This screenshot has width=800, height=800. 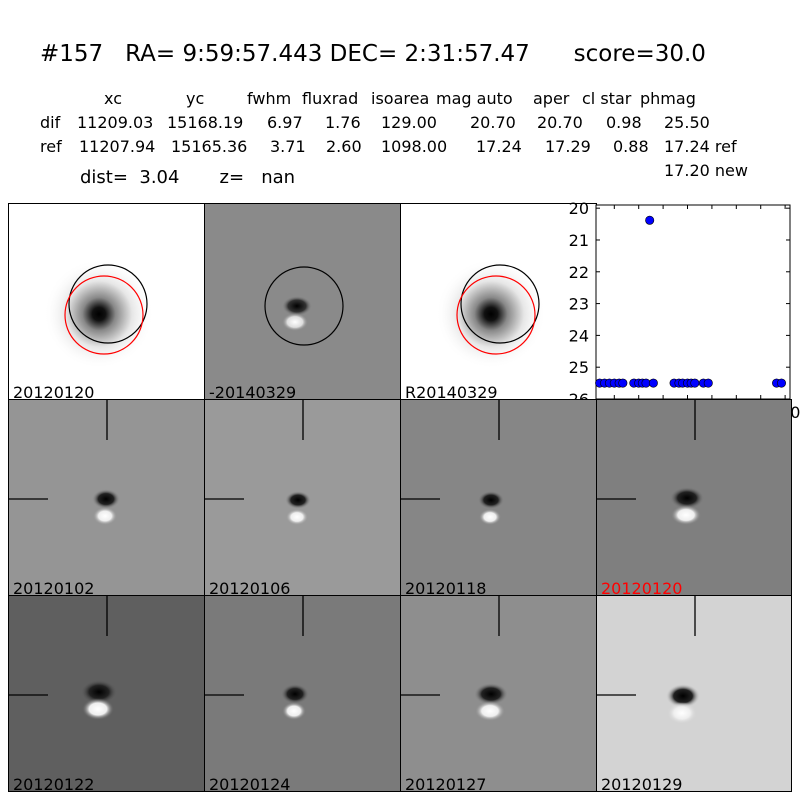 What do you see at coordinates (269, 98) in the screenshot?
I see `column-header: fwhm` at bounding box center [269, 98].